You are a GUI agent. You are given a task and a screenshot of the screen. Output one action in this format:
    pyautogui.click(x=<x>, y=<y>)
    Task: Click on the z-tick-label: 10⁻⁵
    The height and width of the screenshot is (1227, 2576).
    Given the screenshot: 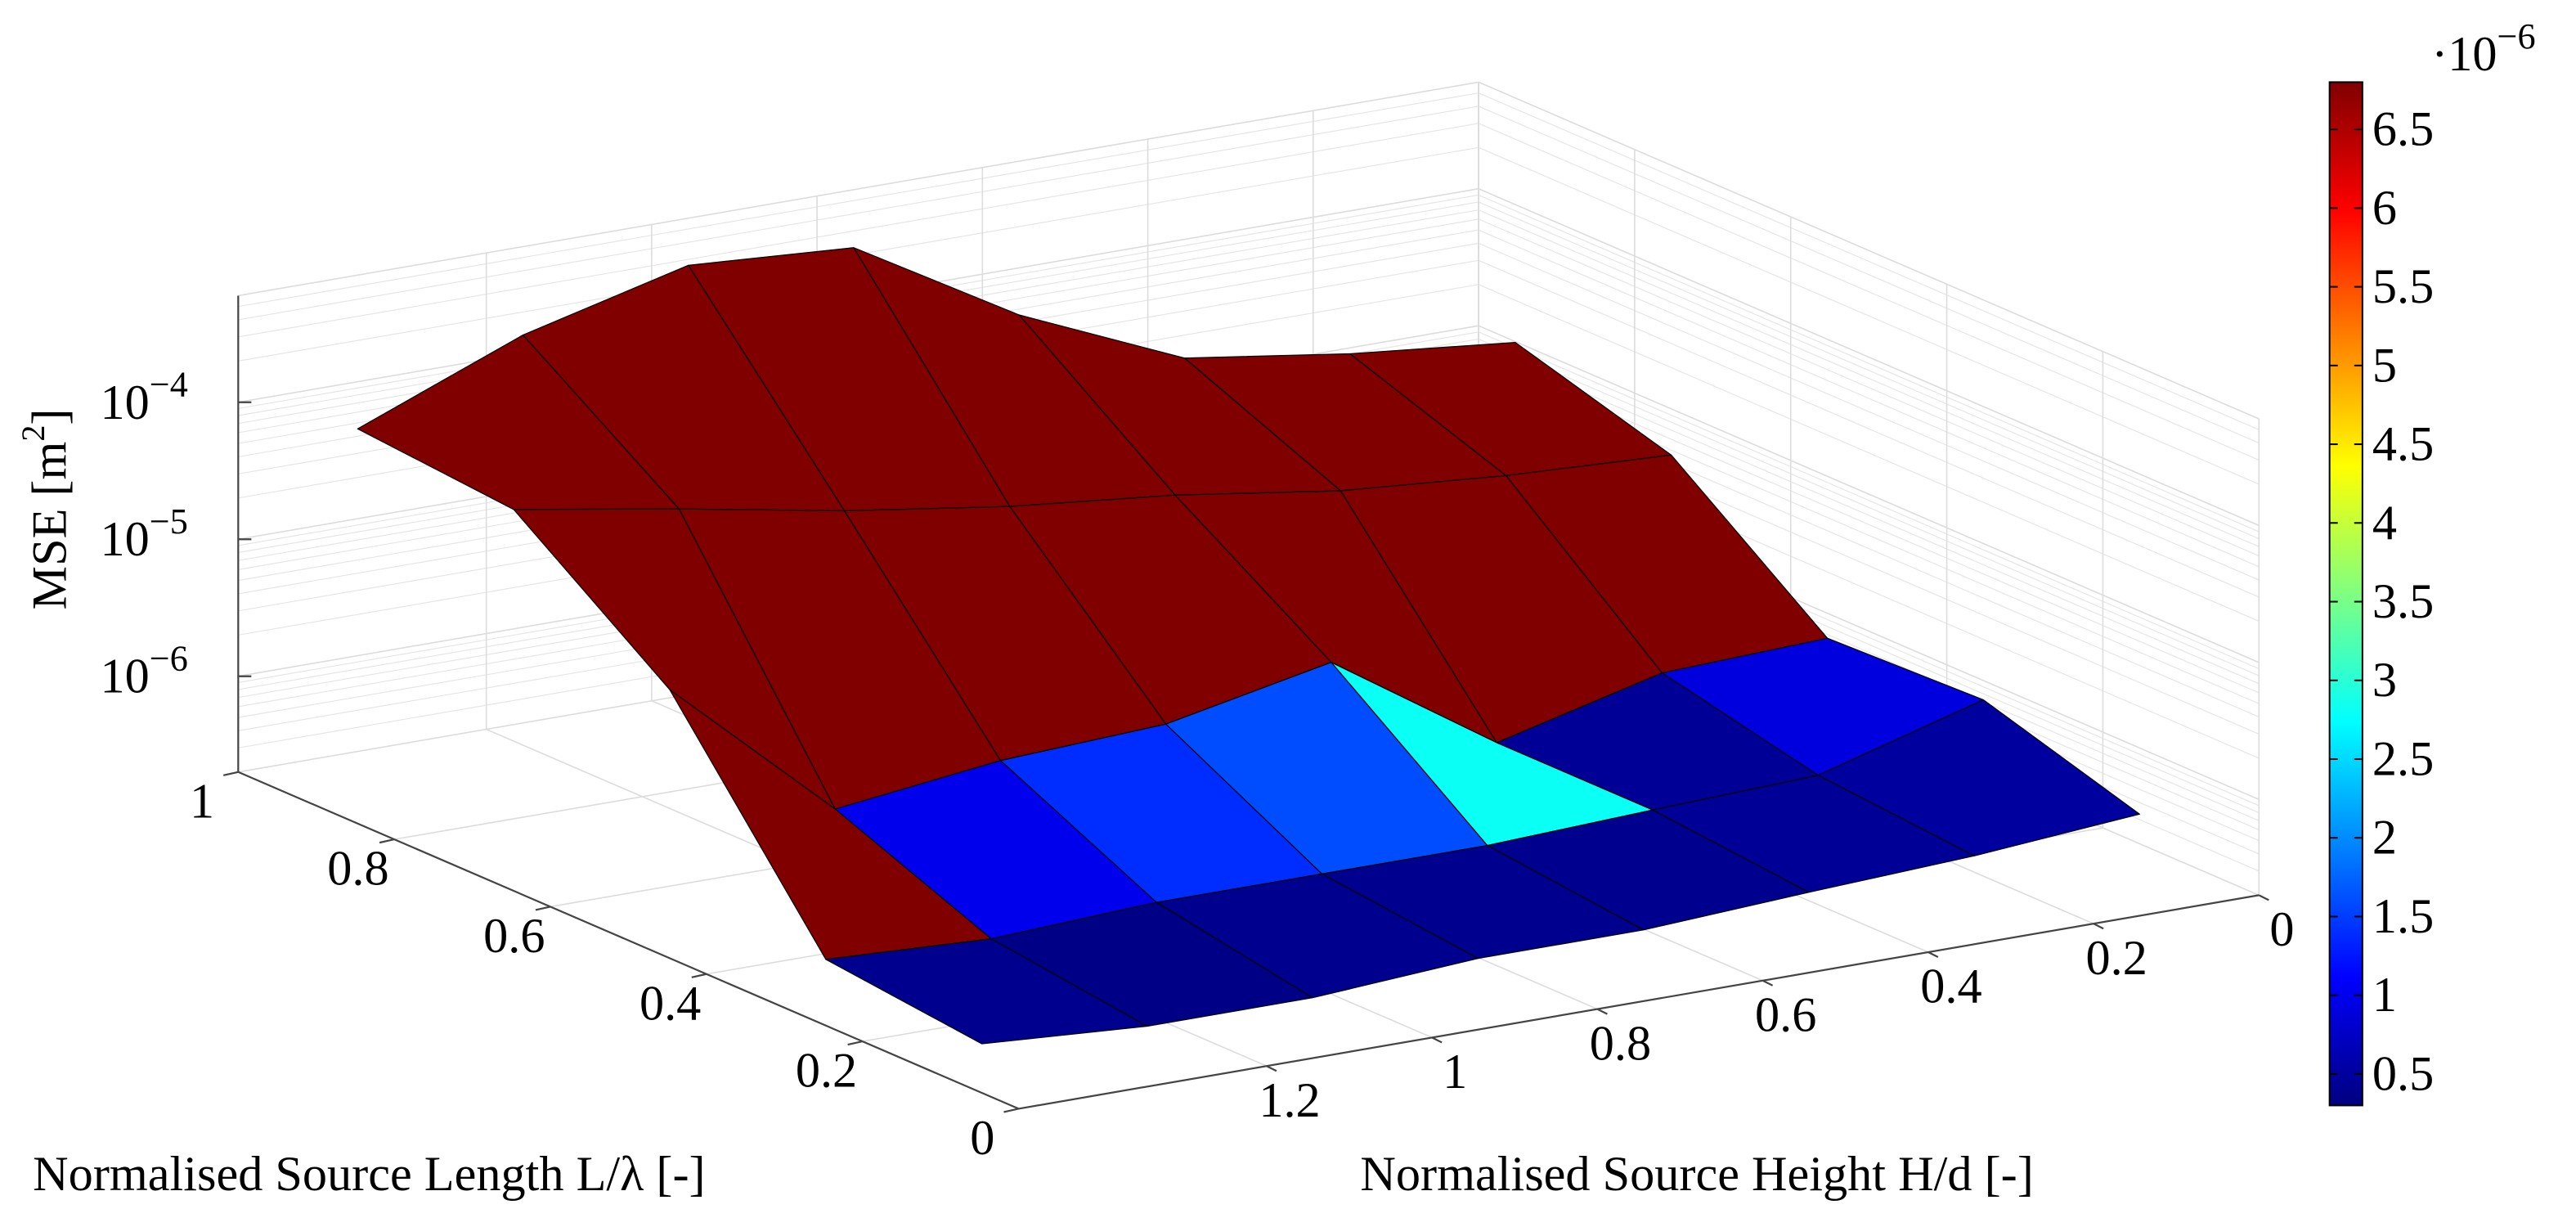 What is the action you would take?
    pyautogui.click(x=144, y=534)
    